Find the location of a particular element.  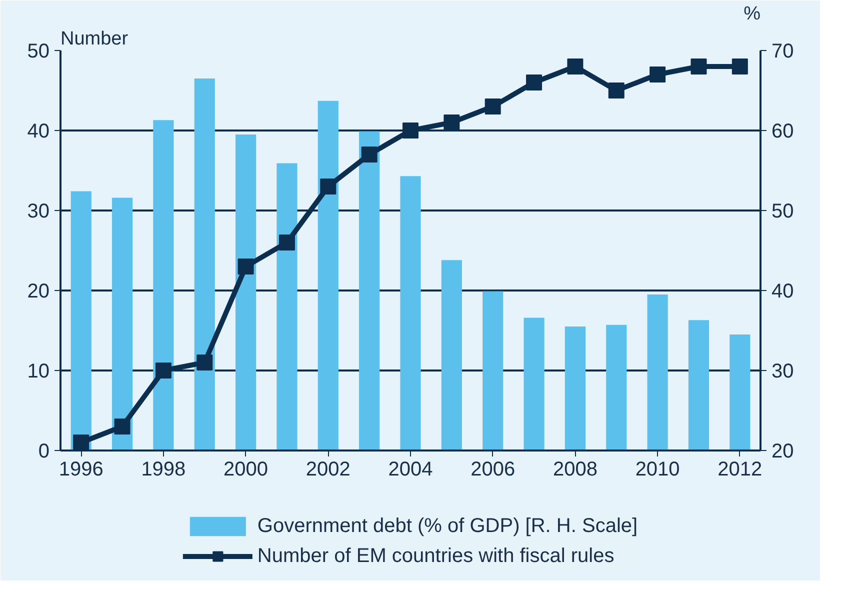

x-tick-label: 2010 is located at coordinates (657, 469).